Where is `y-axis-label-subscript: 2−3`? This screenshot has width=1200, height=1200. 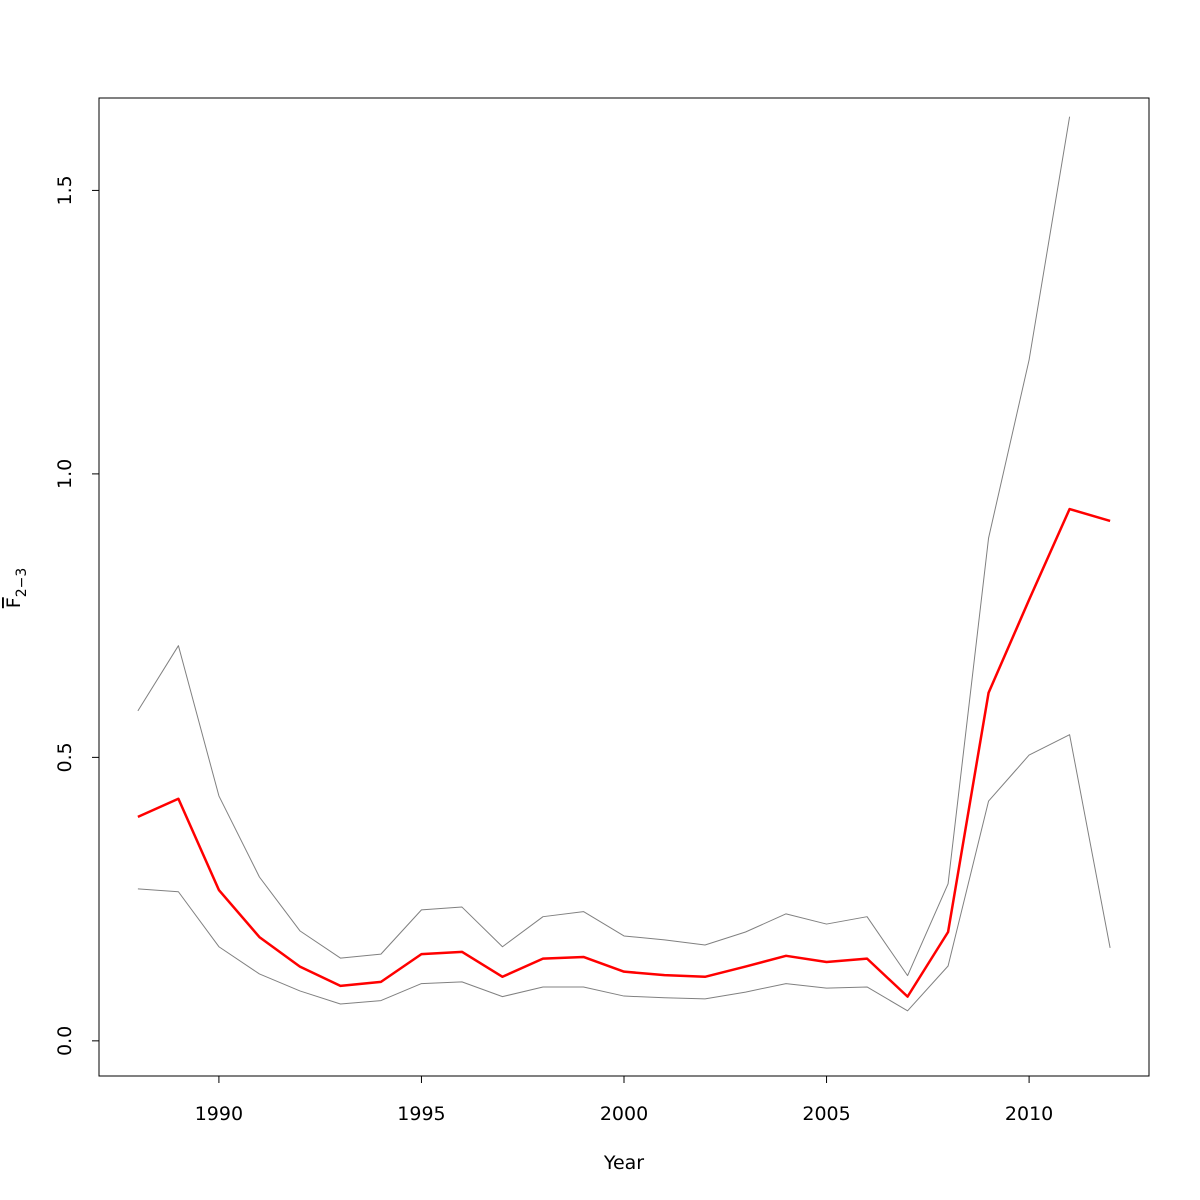 y-axis-label-subscript: 2−3 is located at coordinates (22, 583).